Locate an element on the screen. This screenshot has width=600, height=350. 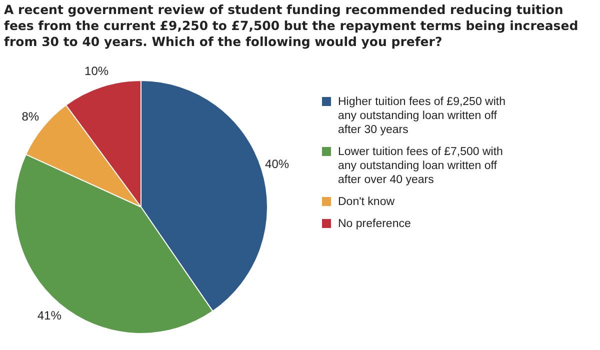
legend-label: Lower tuition fees of £7,500 with any outstanding loan written off after over 40 years is located at coordinates (421, 166).